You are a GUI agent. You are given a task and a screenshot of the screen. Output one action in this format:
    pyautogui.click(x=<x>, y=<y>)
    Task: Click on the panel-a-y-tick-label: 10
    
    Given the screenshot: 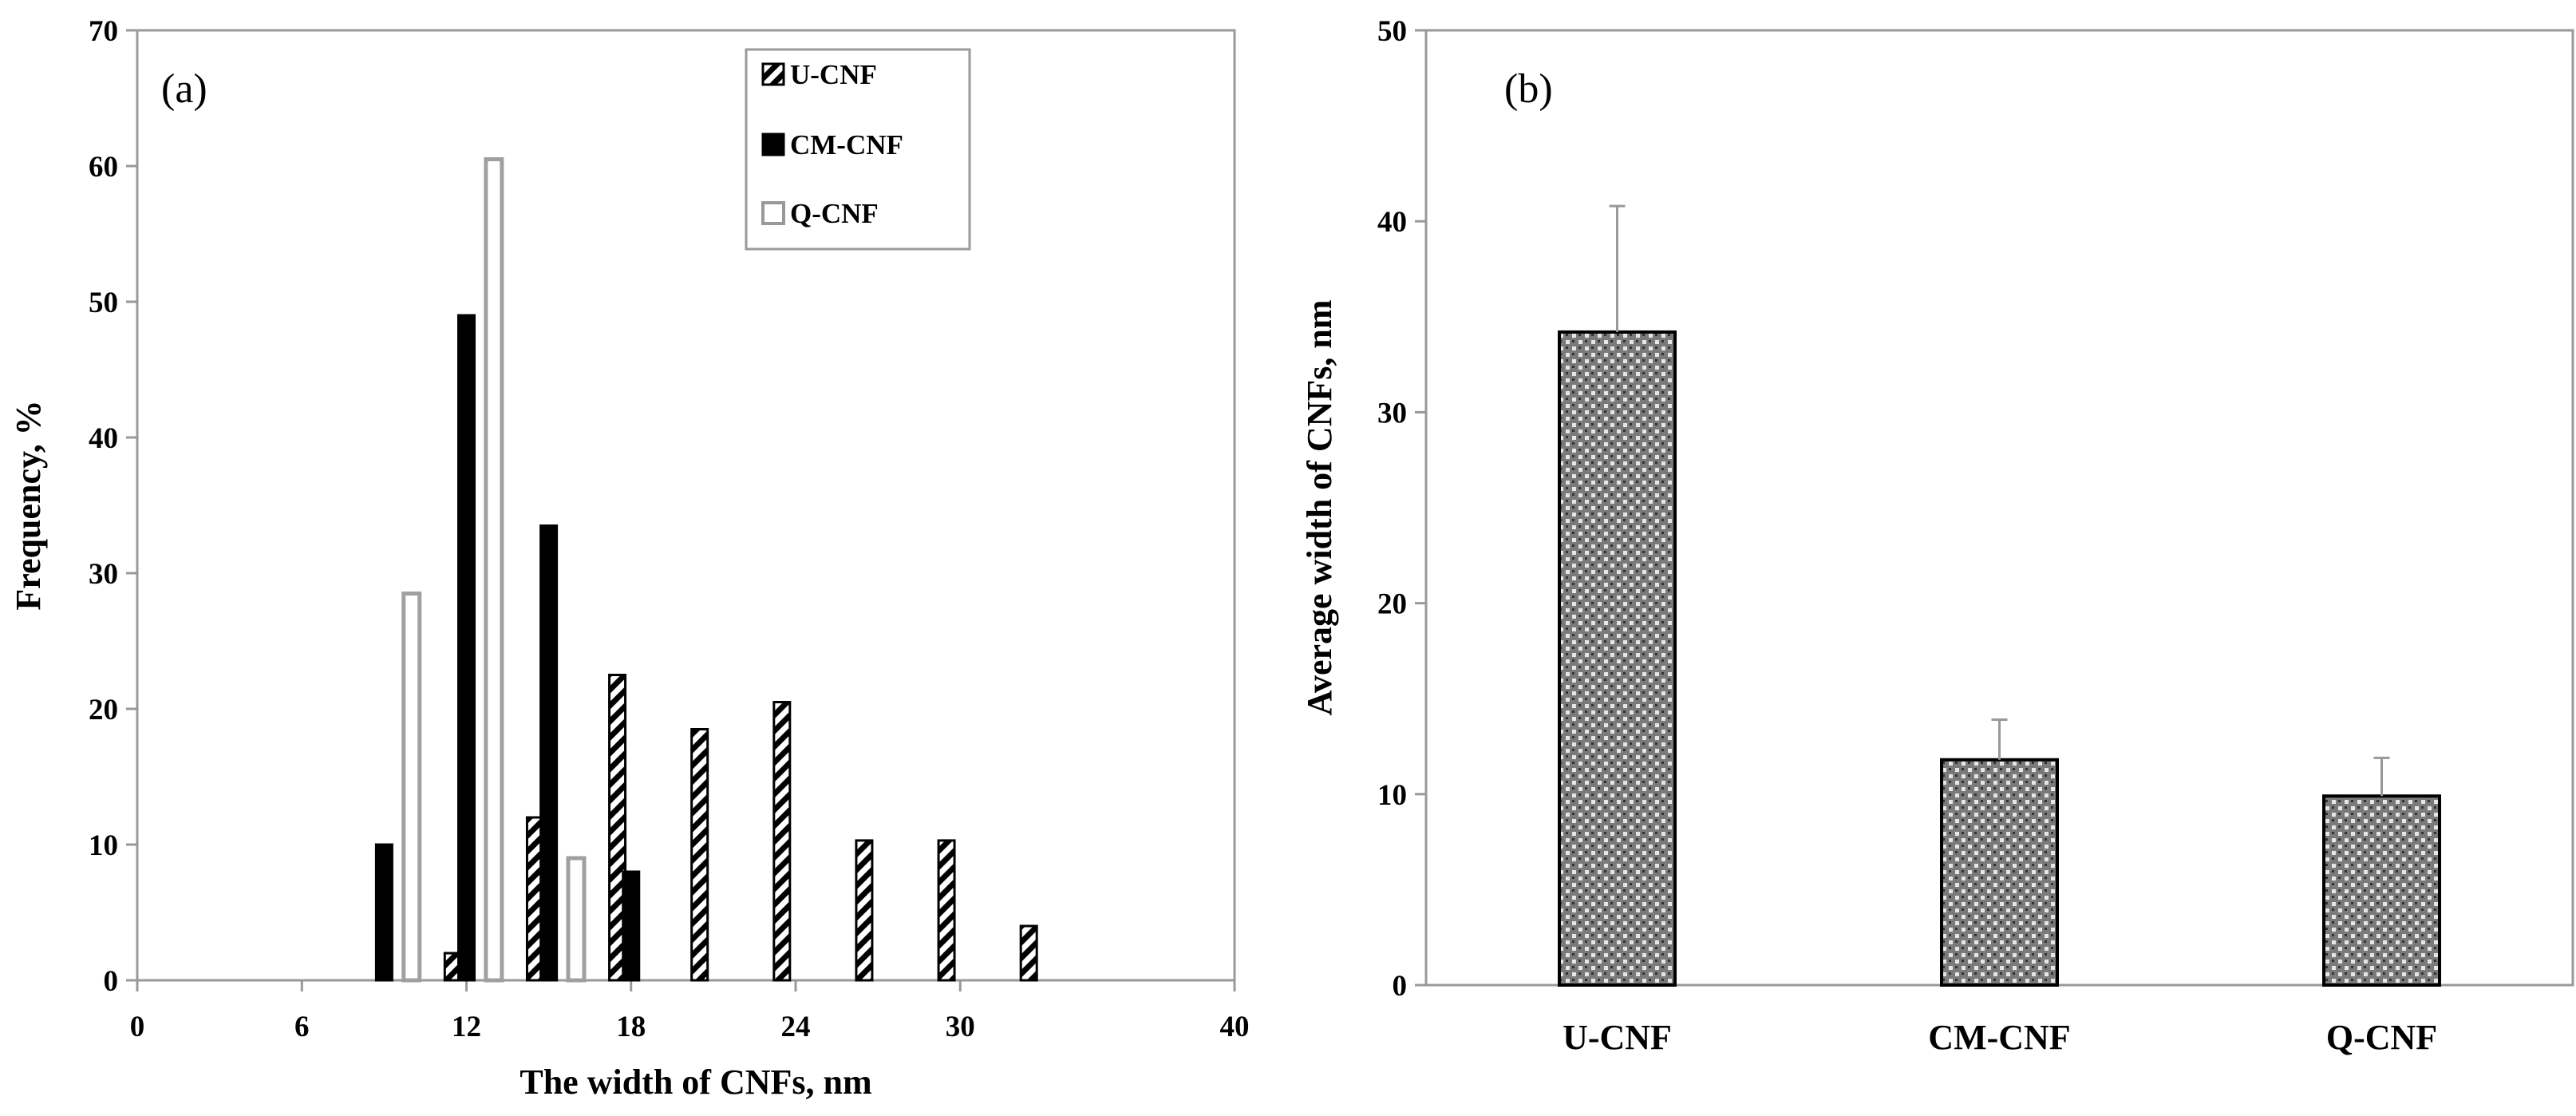 What is the action you would take?
    pyautogui.click(x=103, y=846)
    